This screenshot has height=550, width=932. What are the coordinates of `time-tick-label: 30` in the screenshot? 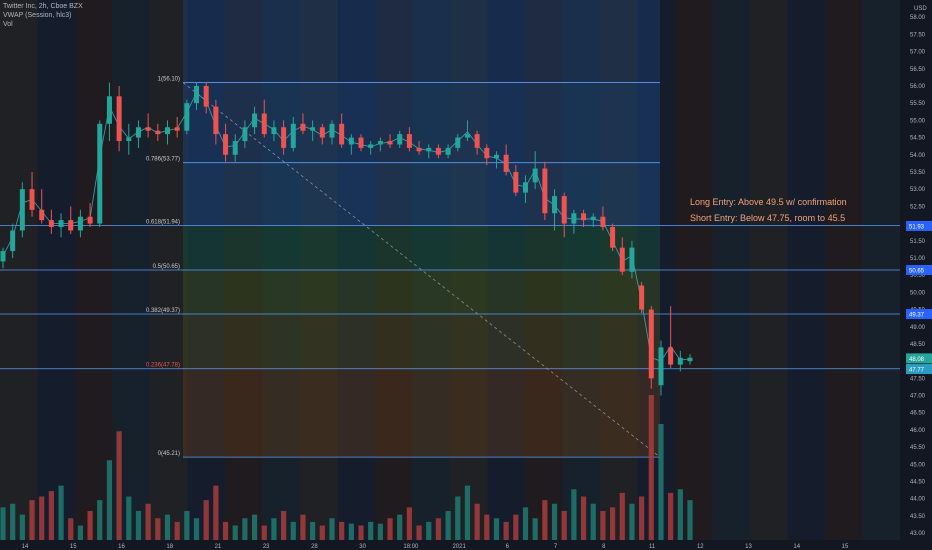 It's located at (362, 547).